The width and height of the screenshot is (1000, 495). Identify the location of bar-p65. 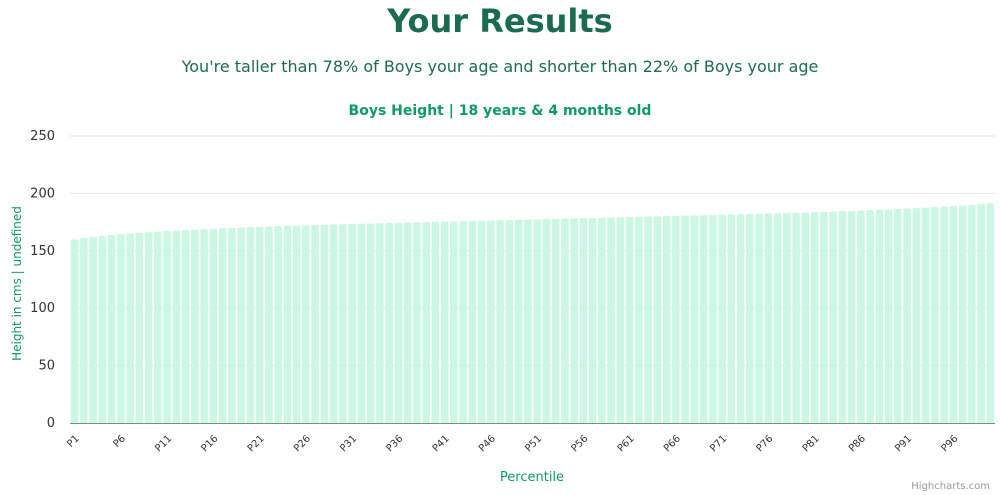
(666, 319).